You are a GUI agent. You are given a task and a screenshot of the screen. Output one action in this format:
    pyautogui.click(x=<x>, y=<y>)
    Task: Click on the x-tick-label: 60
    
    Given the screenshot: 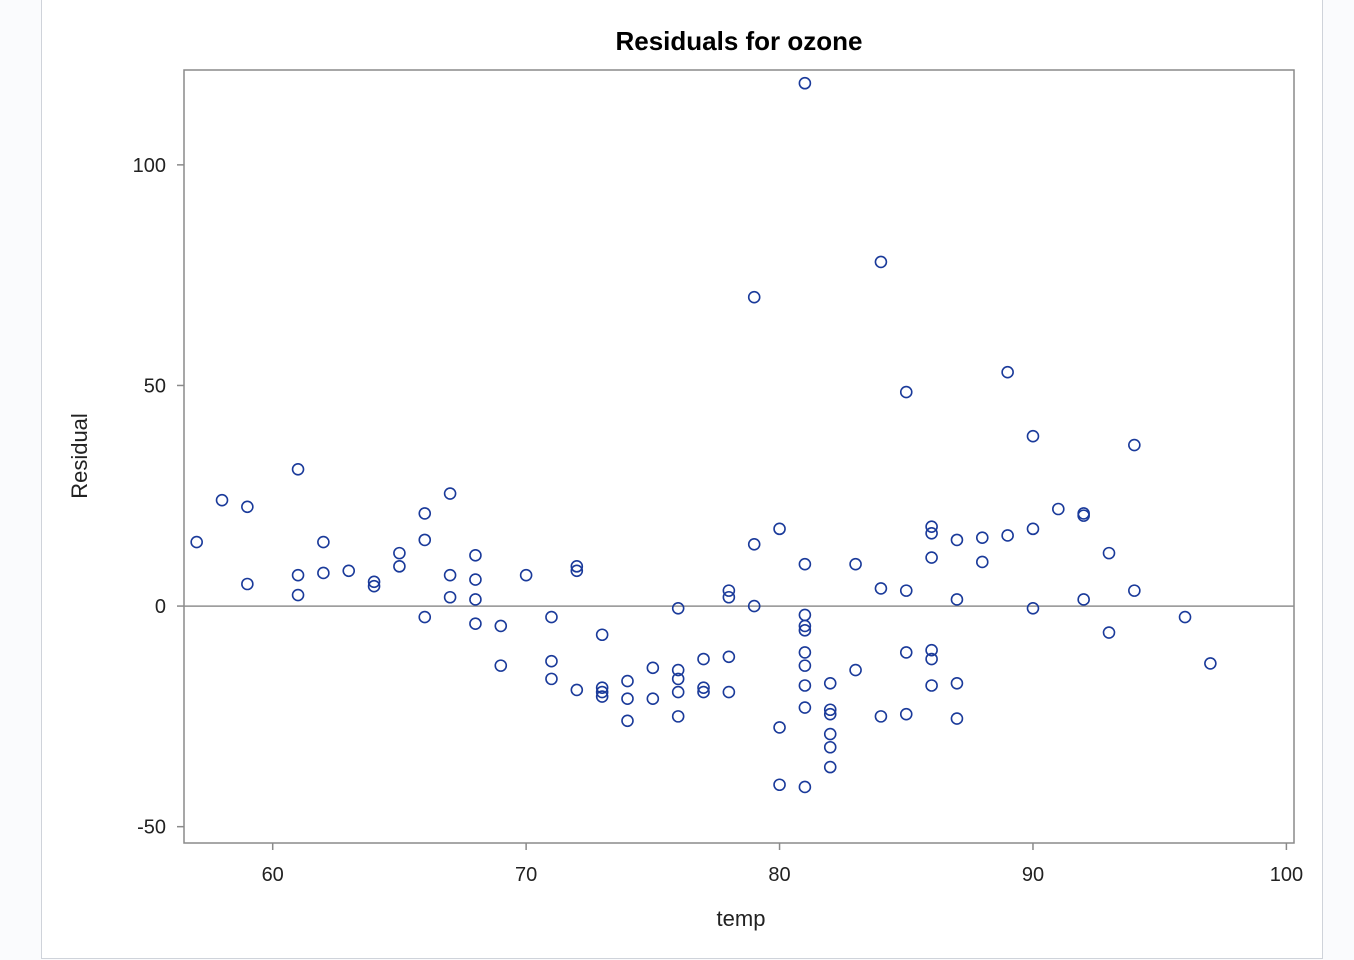 What is the action you would take?
    pyautogui.click(x=273, y=875)
    